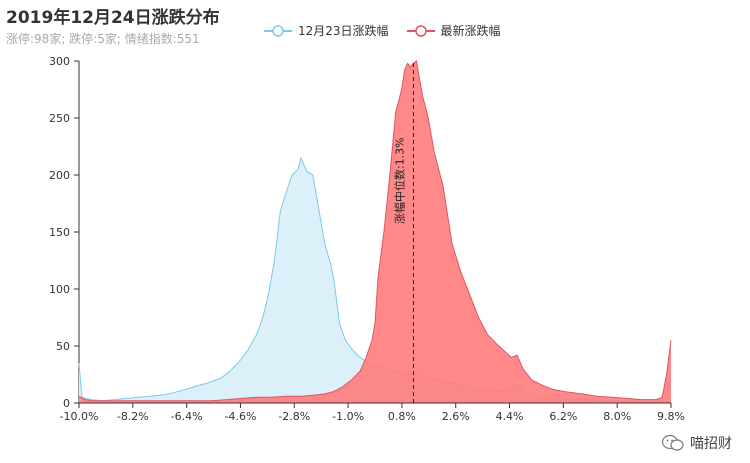 The height and width of the screenshot is (463, 750). Describe the element at coordinates (402, 416) in the screenshot. I see `x-tick-label: 0.8%` at that location.